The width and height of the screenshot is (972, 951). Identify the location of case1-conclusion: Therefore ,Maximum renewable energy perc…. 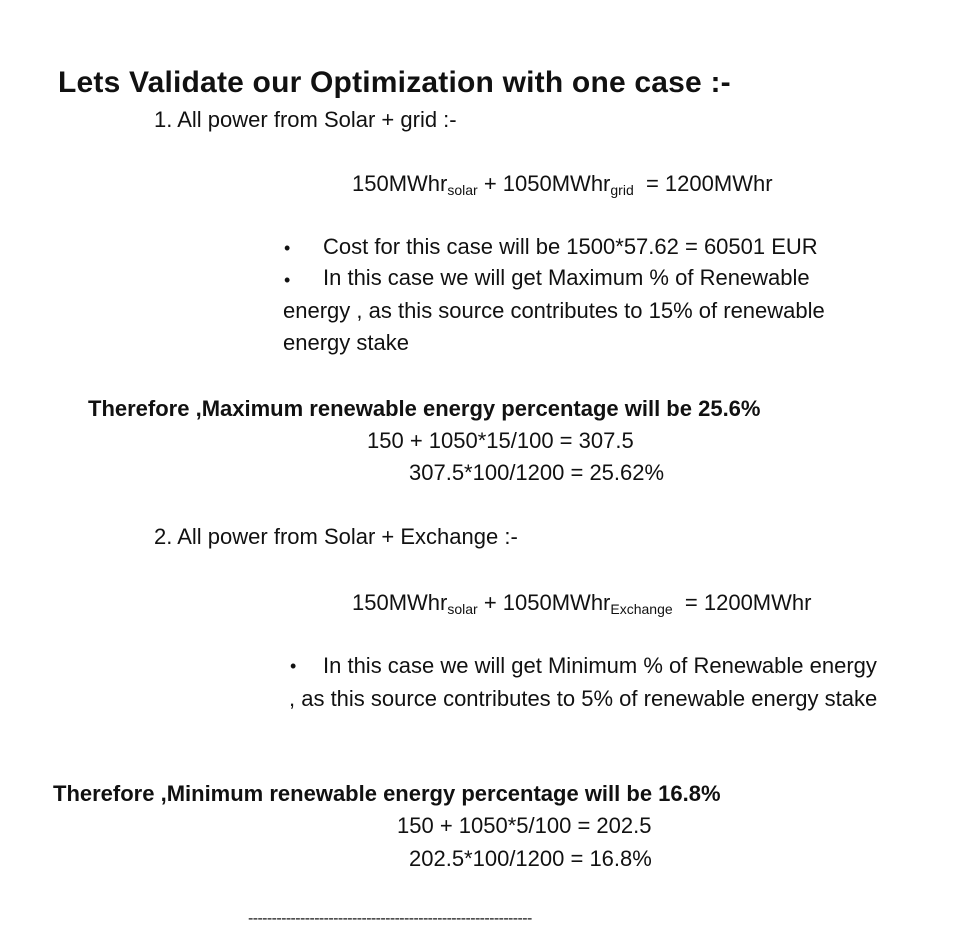
(424, 408).